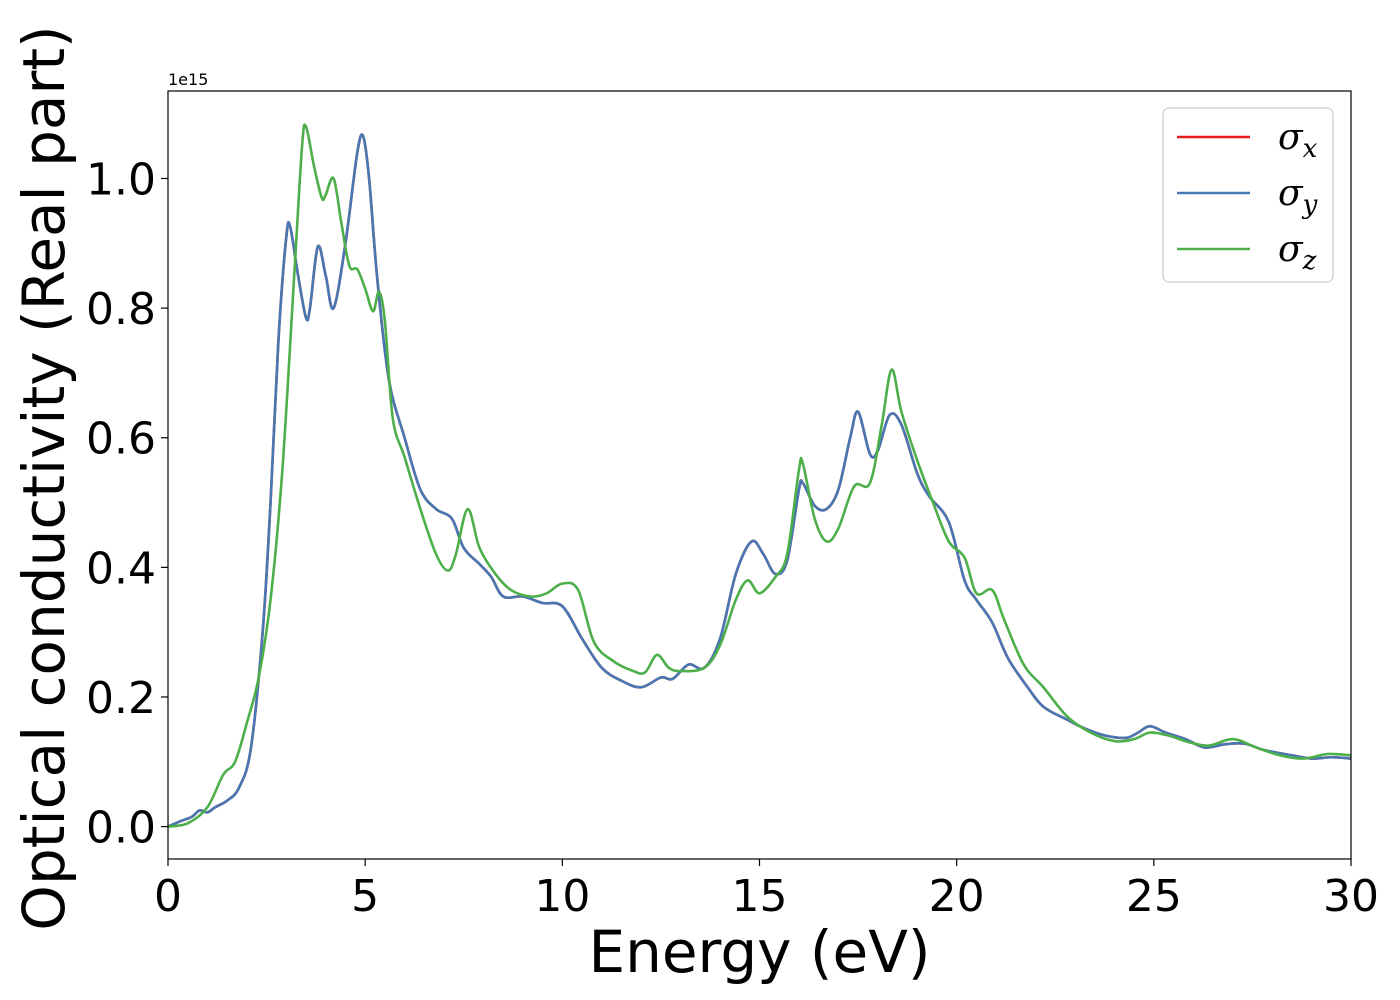 The height and width of the screenshot is (1000, 1400). I want to click on x-axis-ticks: 0 5 10 15 20 25 30, so click(766, 890).